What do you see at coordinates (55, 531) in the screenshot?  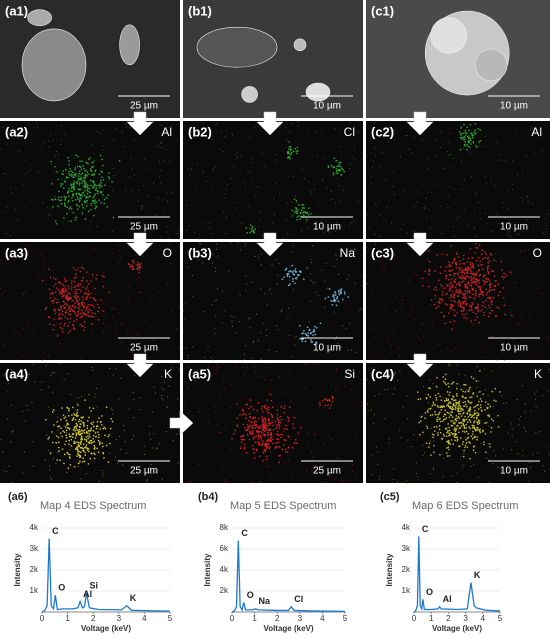 I see `peak-label: C` at bounding box center [55, 531].